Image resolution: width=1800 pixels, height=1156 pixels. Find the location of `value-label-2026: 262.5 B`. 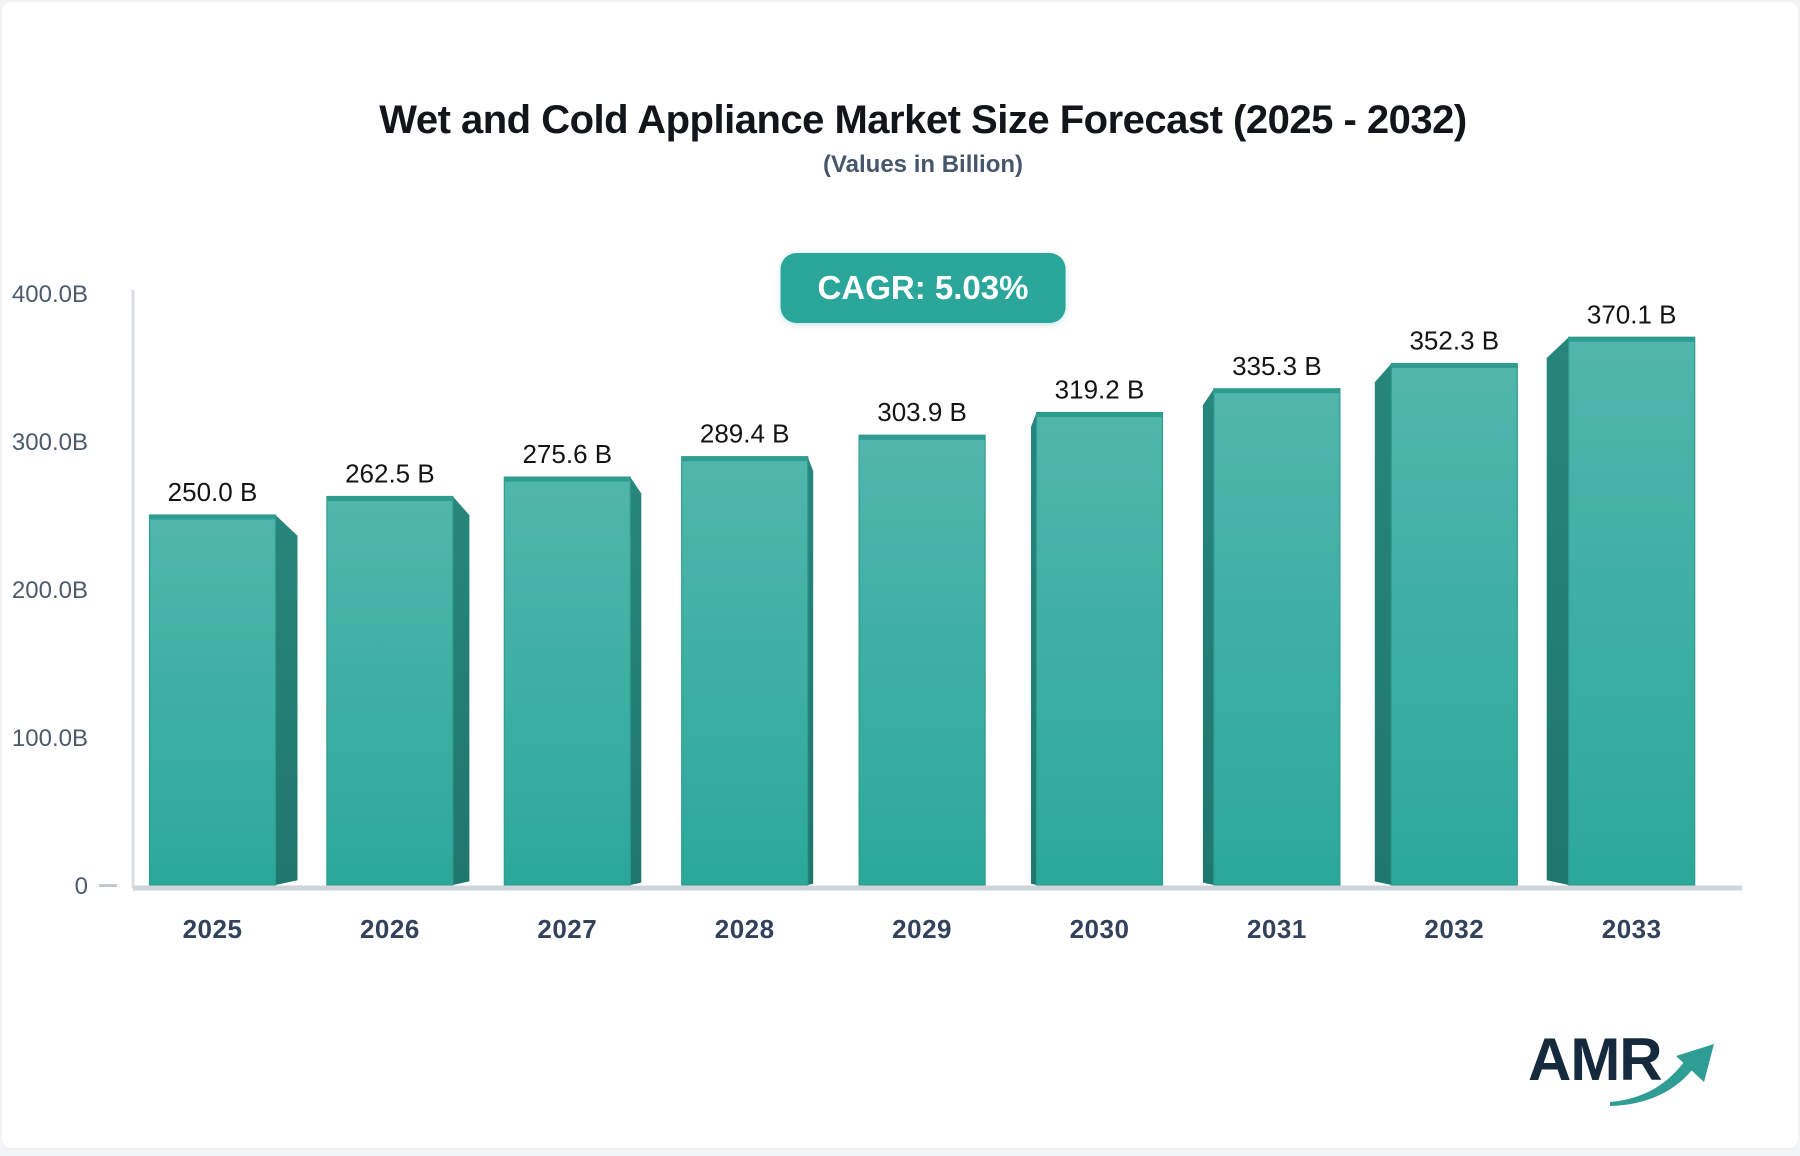

value-label-2026: 262.5 B is located at coordinates (390, 474).